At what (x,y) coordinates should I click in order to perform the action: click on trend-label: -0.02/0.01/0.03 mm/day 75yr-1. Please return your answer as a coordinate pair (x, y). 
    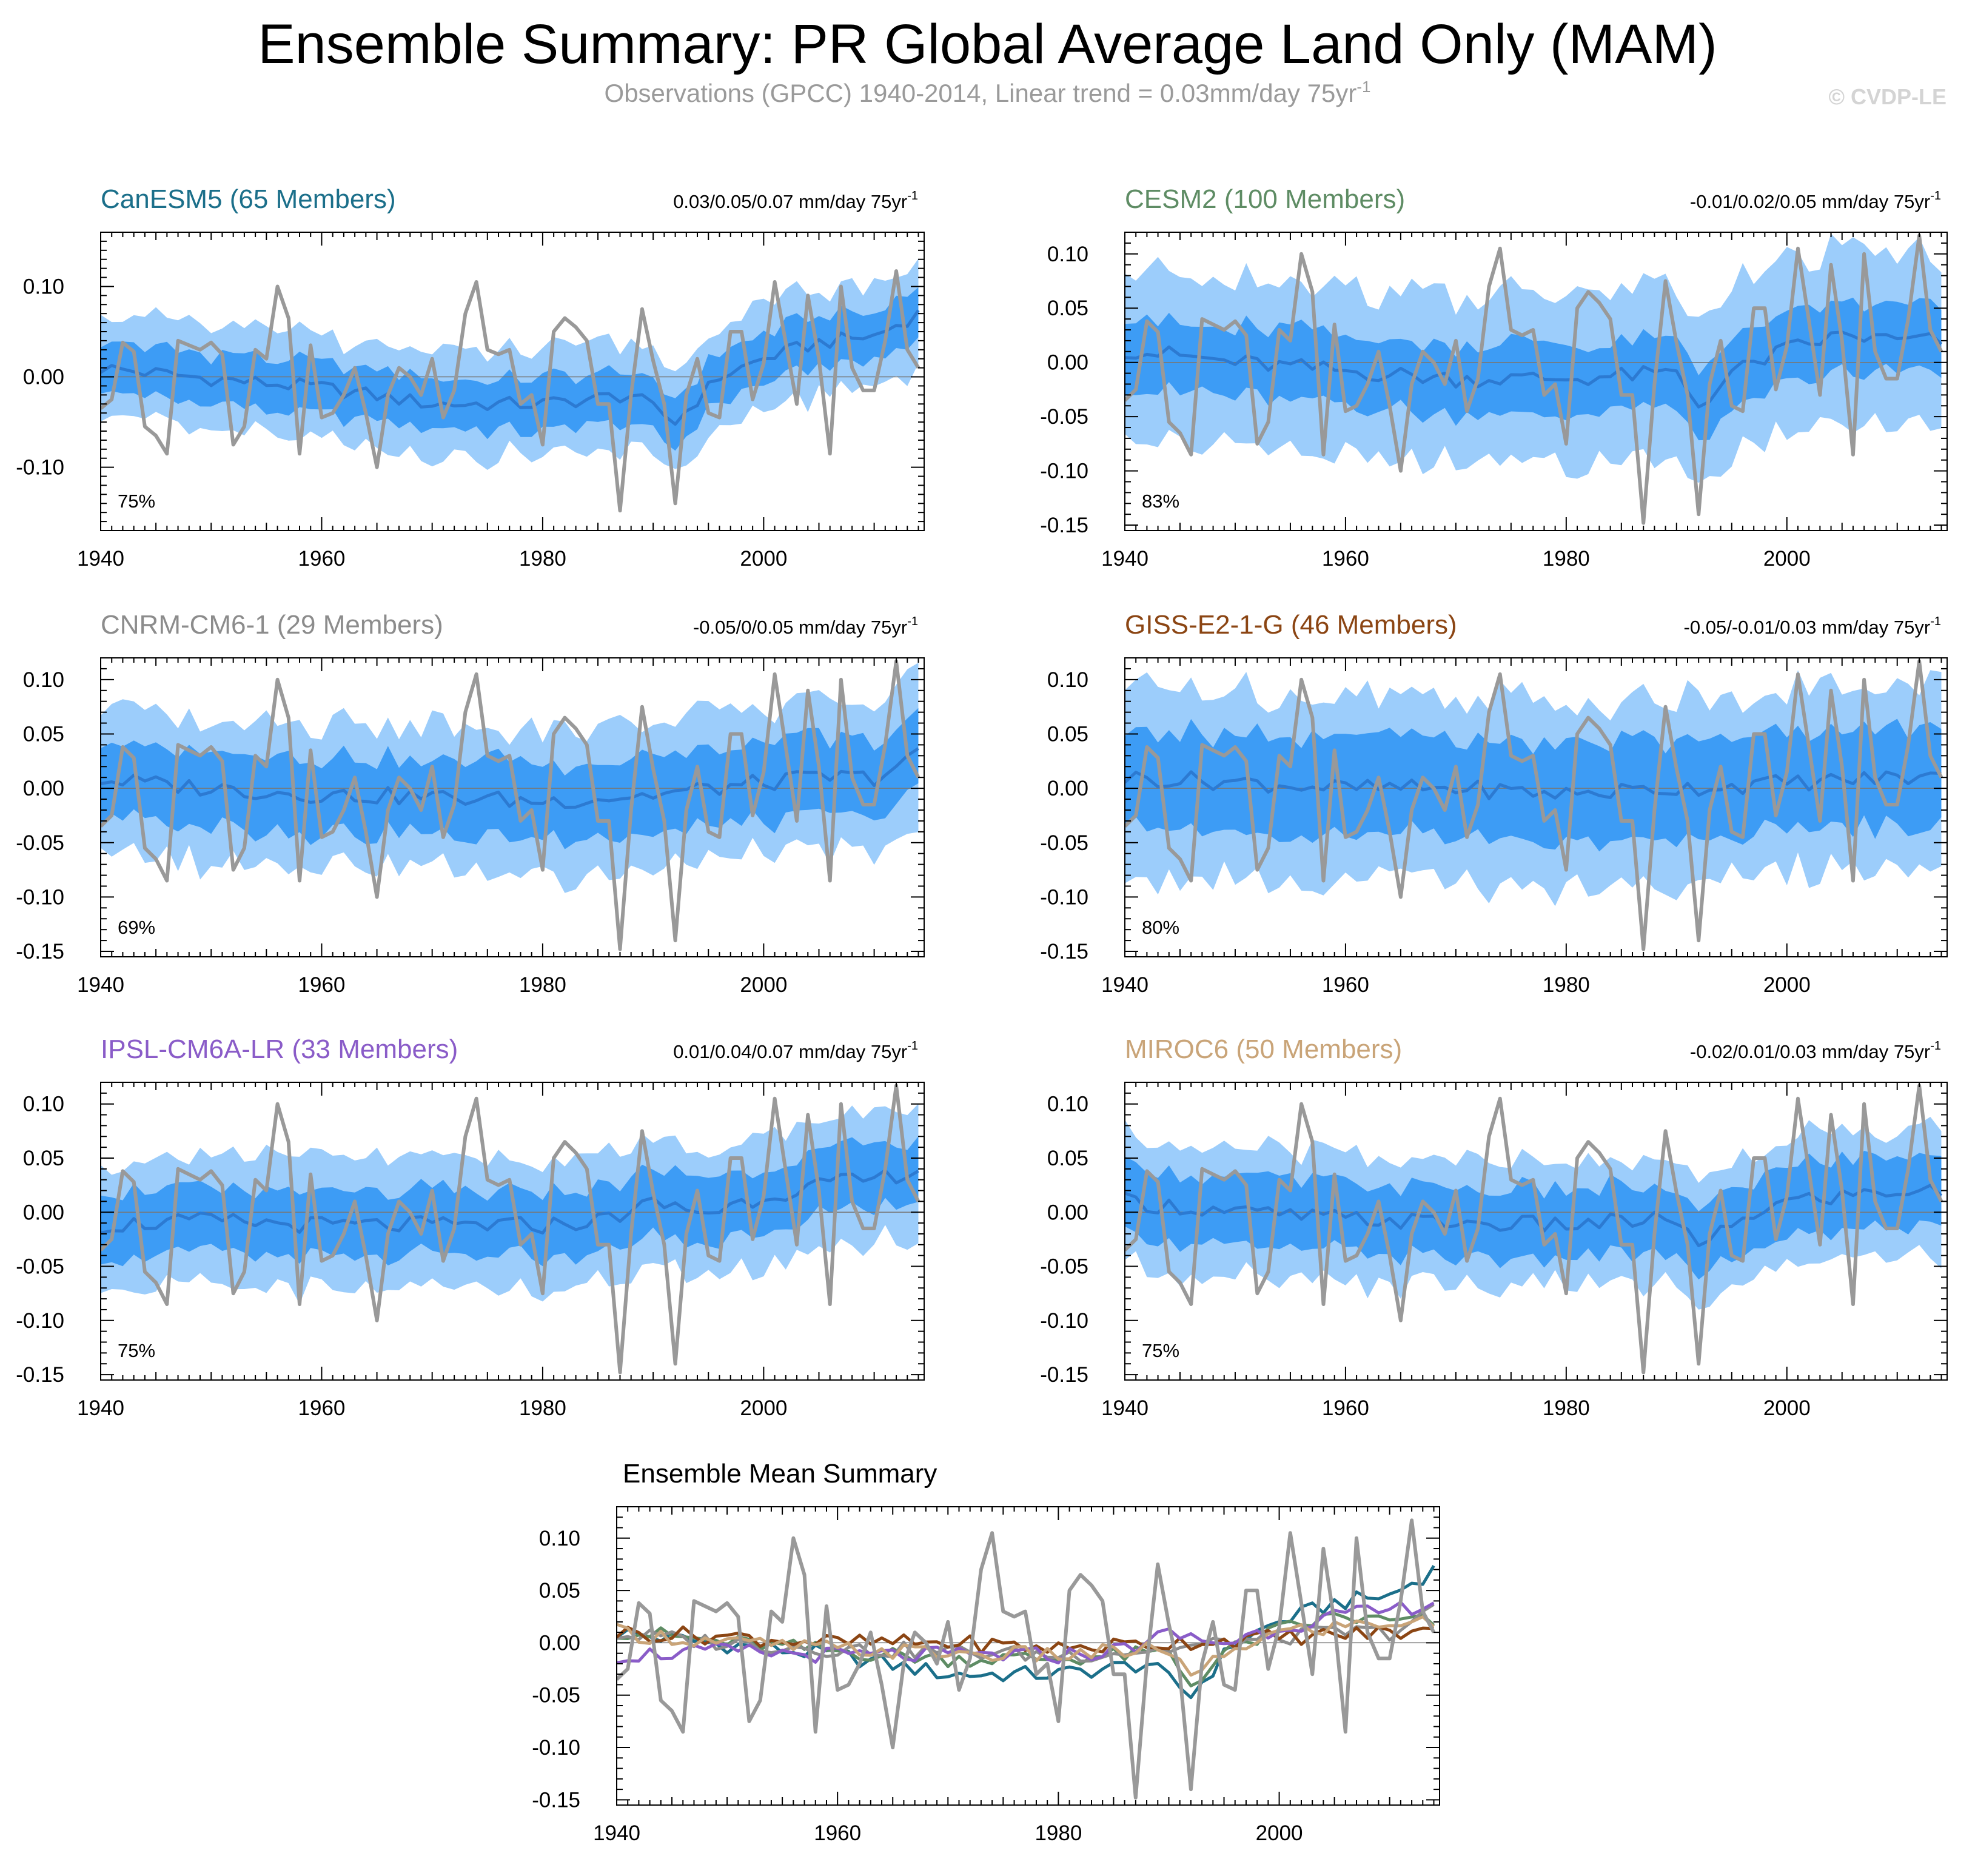
    Looking at the image, I should click on (1815, 1050).